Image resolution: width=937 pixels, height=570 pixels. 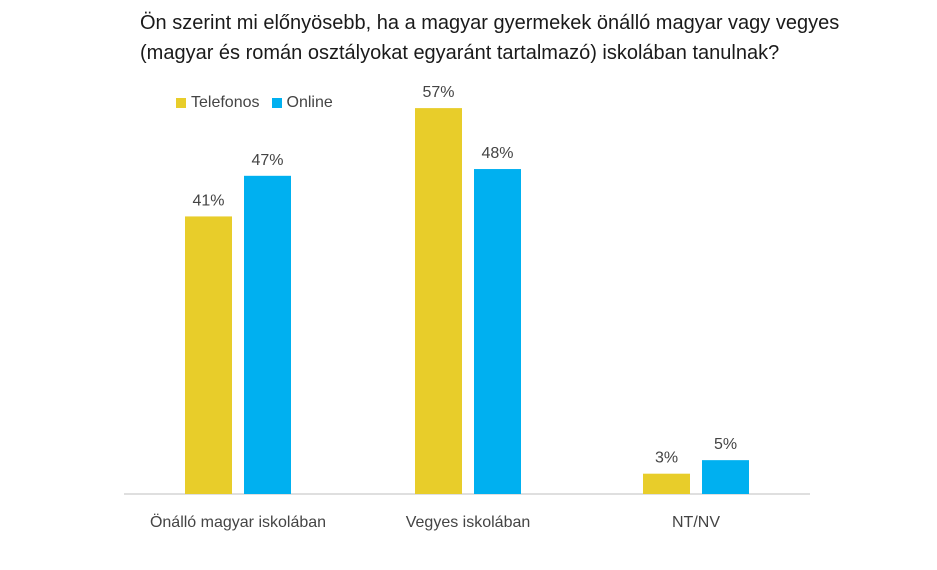 What do you see at coordinates (309, 102) in the screenshot?
I see `legend-label-online: Online` at bounding box center [309, 102].